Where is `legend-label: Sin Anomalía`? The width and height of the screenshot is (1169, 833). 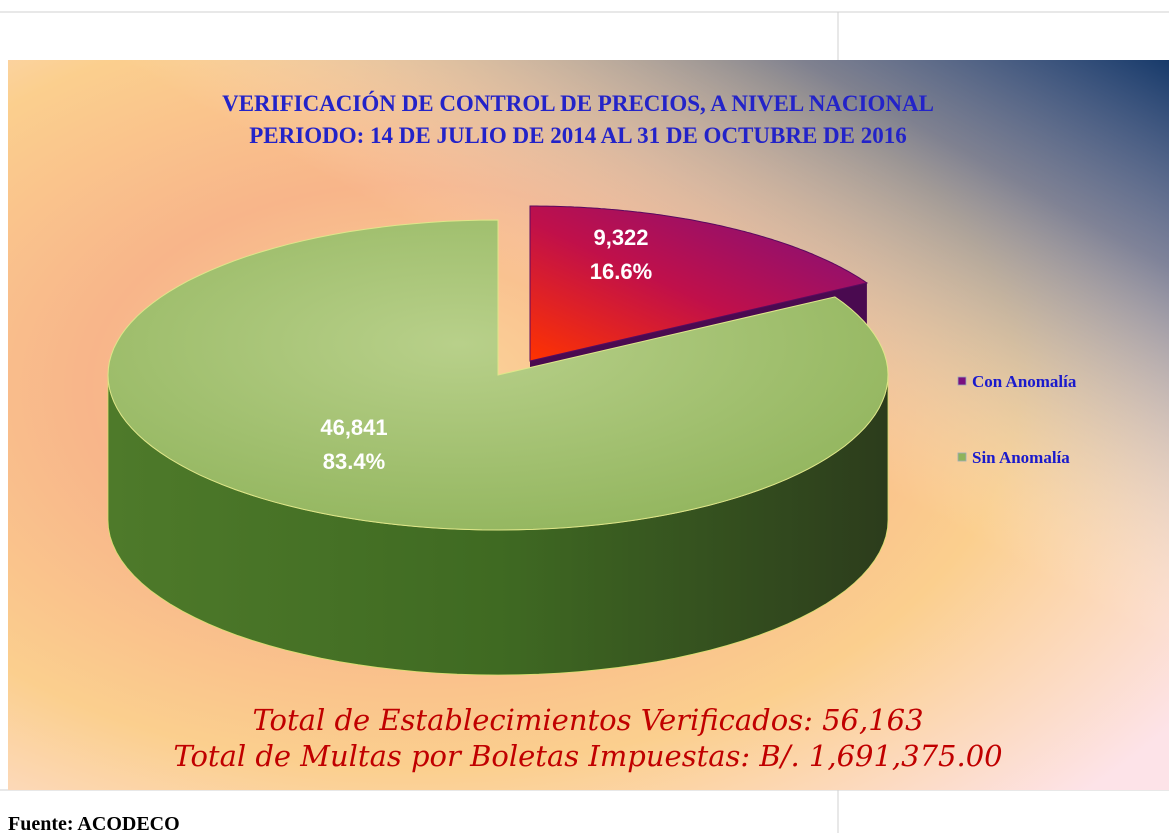 legend-label: Sin Anomalía is located at coordinates (1021, 457).